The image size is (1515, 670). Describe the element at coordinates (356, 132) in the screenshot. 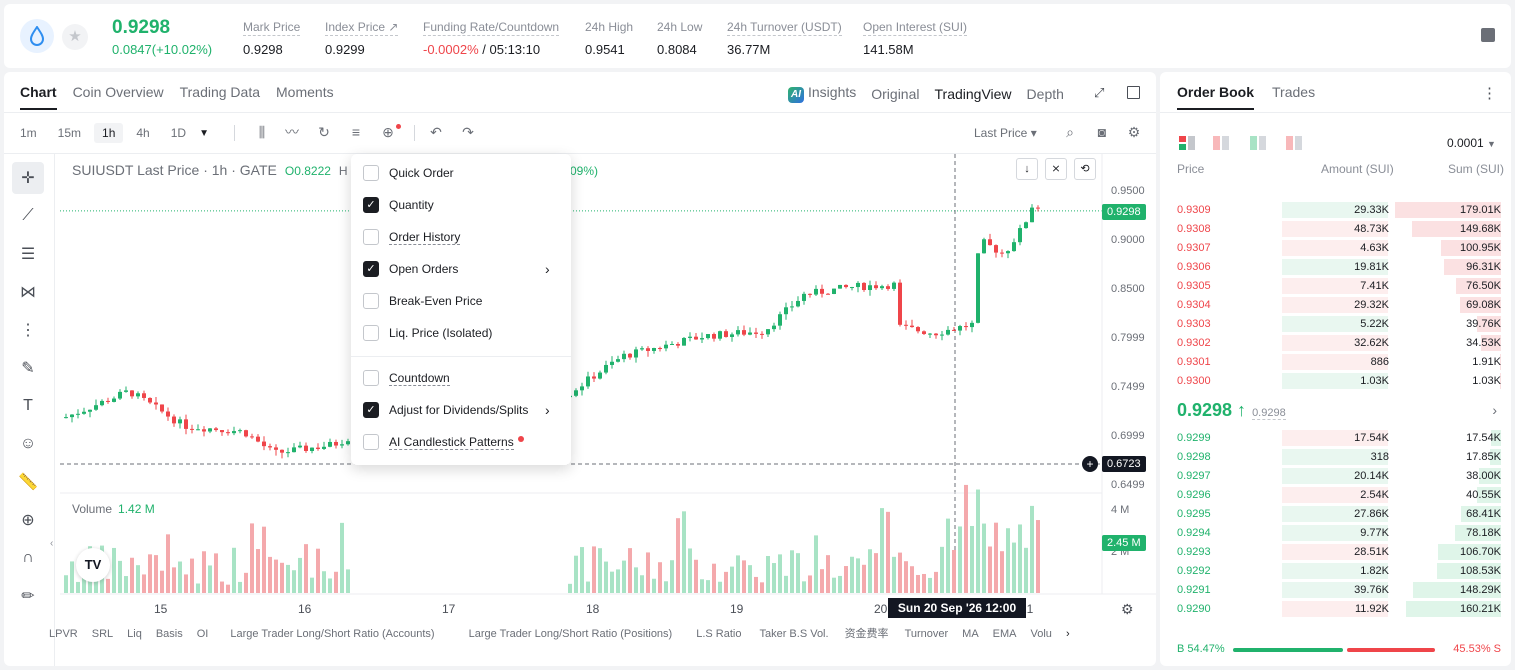

I see `template-icon: ≡` at that location.